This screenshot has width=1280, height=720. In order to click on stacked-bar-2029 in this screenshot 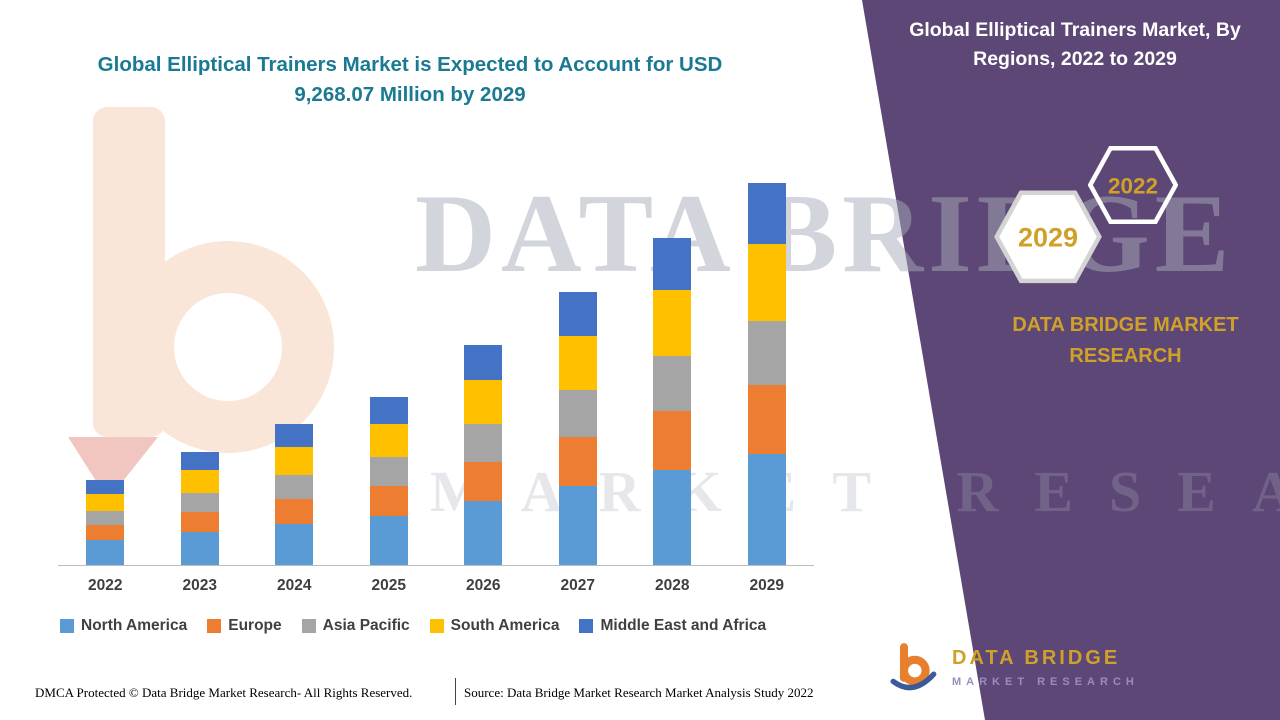, I will do `click(766, 374)`.